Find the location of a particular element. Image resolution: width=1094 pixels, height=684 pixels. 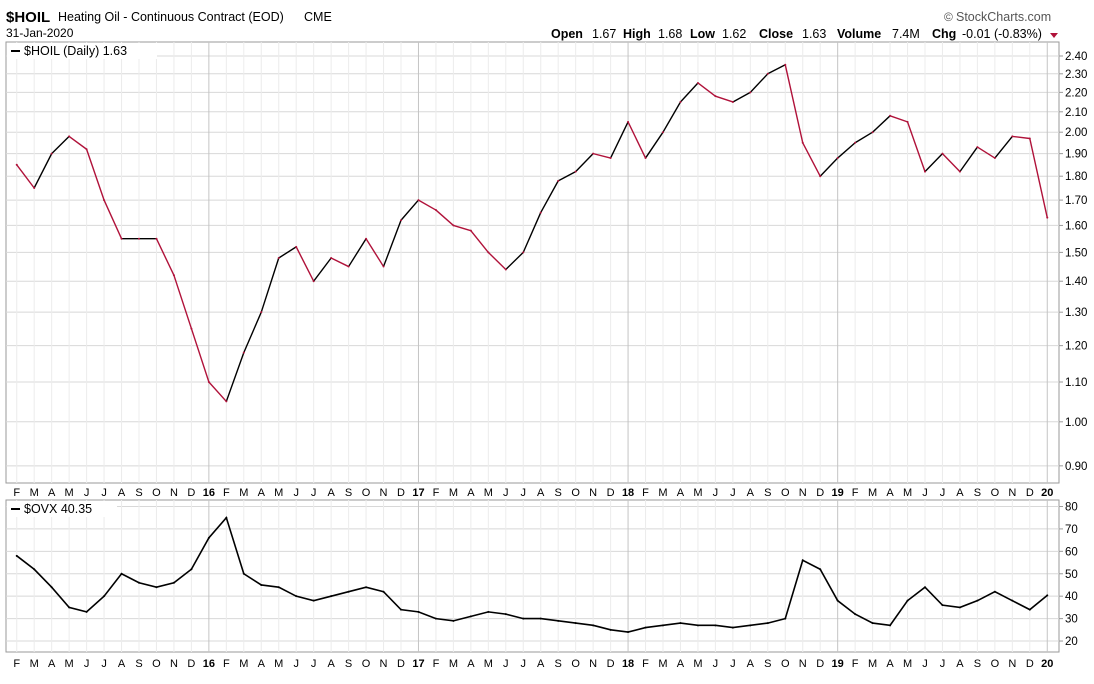

x-tick-label-bottom: S is located at coordinates (138, 664).